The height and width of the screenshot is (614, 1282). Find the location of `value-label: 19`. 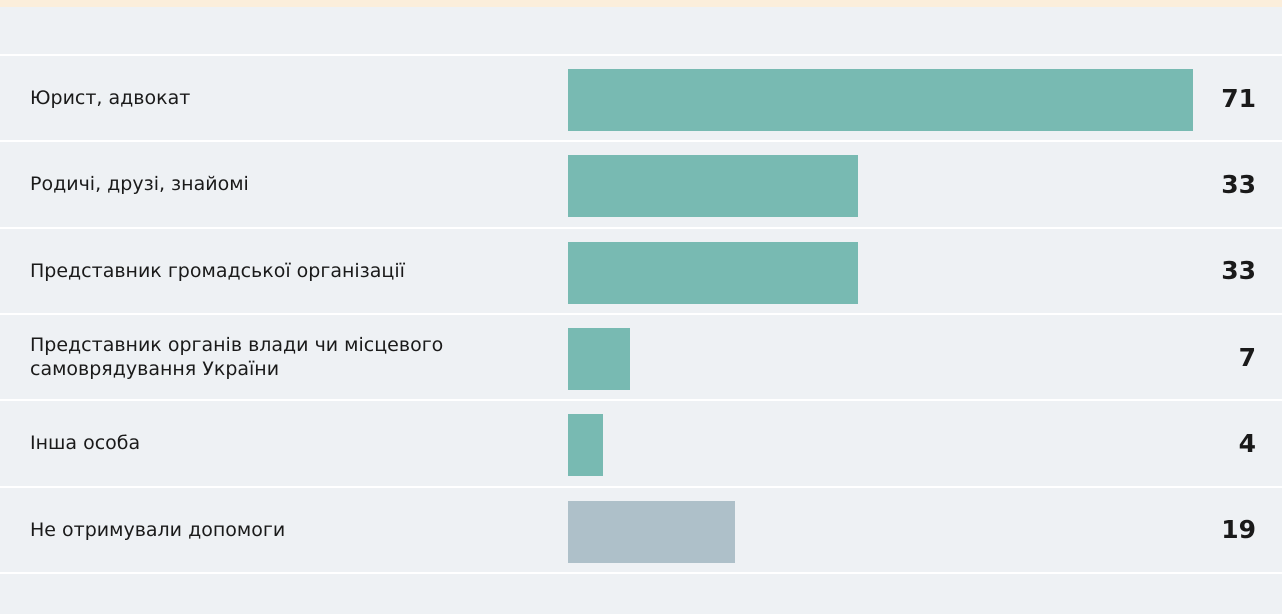

value-label: 19 is located at coordinates (1238, 530).